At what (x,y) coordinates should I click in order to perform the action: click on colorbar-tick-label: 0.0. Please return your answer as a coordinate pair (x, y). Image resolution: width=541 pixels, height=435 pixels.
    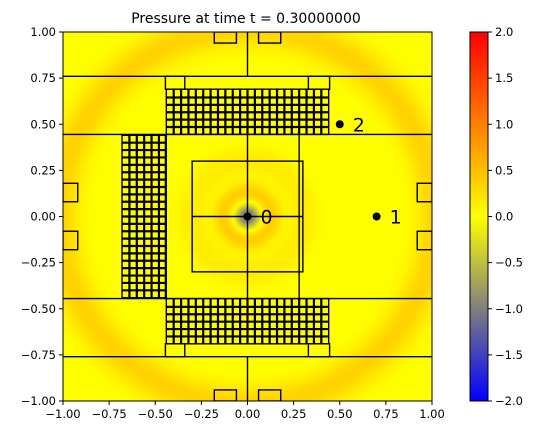
    Looking at the image, I should click on (504, 217).